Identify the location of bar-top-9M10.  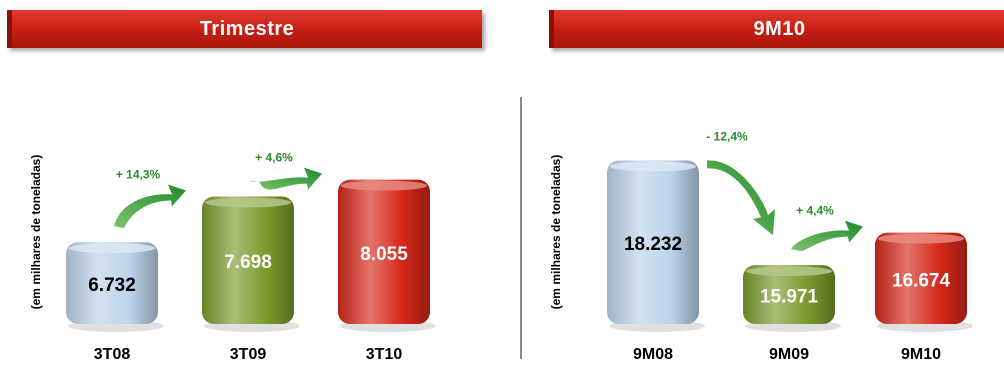
(921, 238).